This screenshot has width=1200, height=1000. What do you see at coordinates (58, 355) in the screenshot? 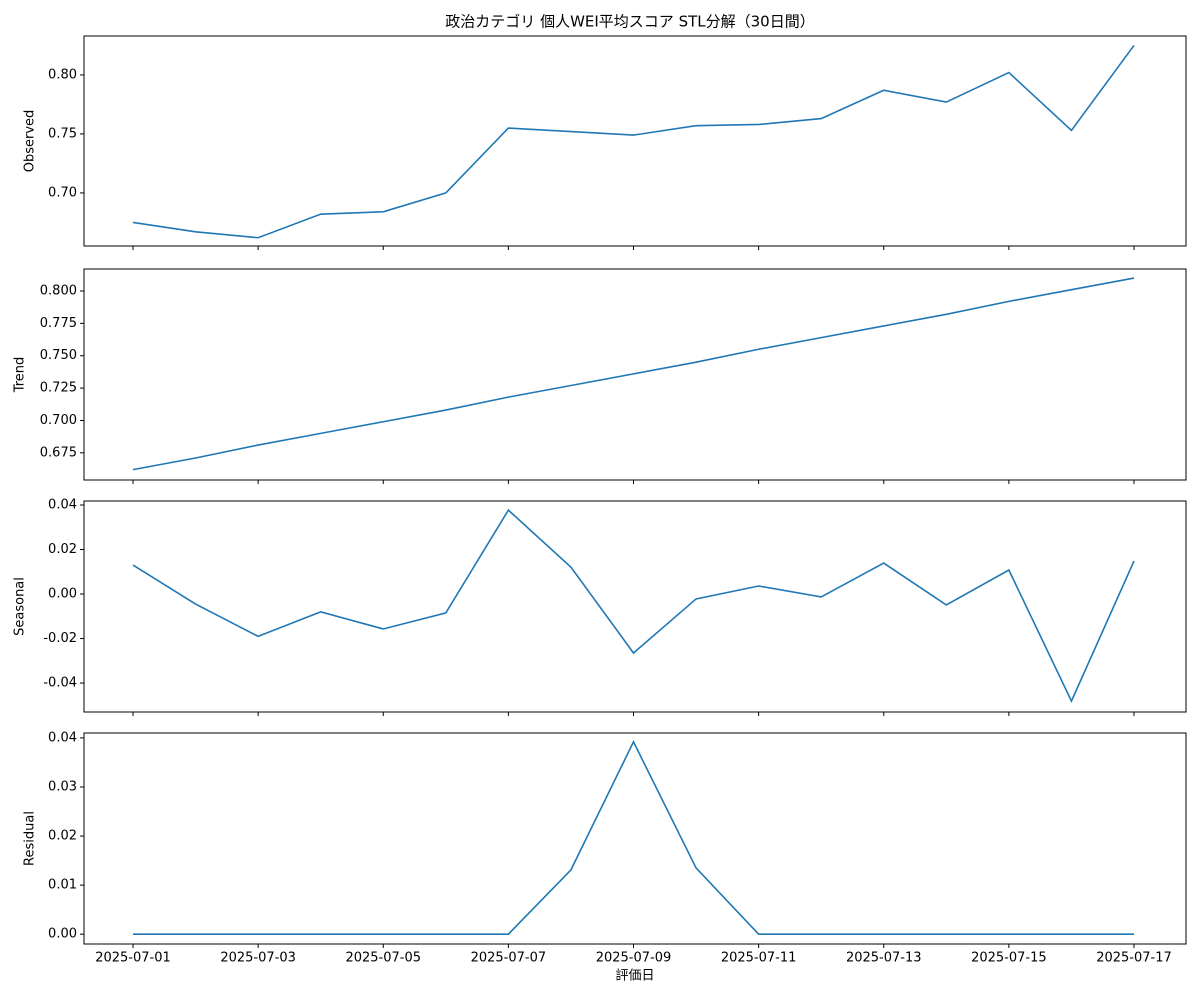
I see `y-tick-label: 0.750` at bounding box center [58, 355].